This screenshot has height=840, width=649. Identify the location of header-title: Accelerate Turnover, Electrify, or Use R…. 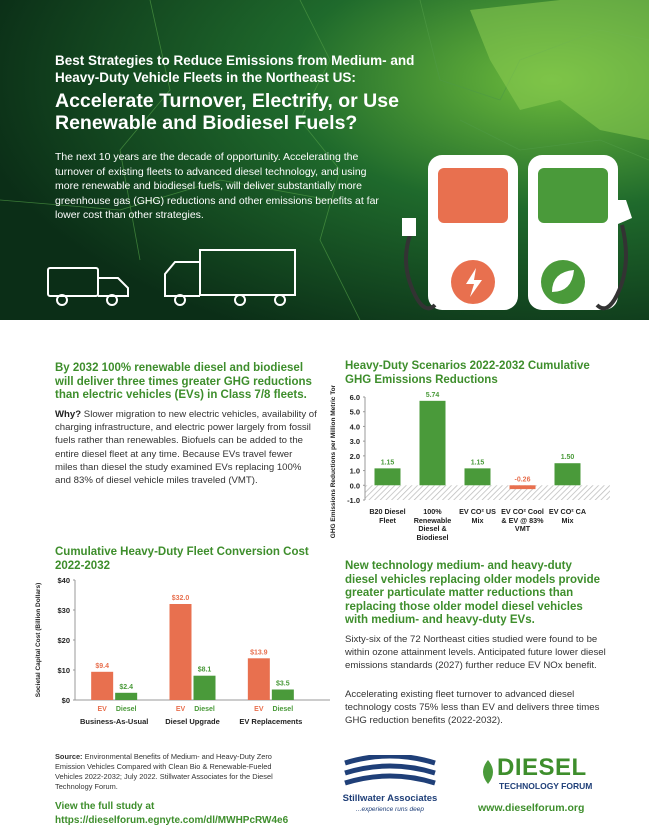
(227, 112).